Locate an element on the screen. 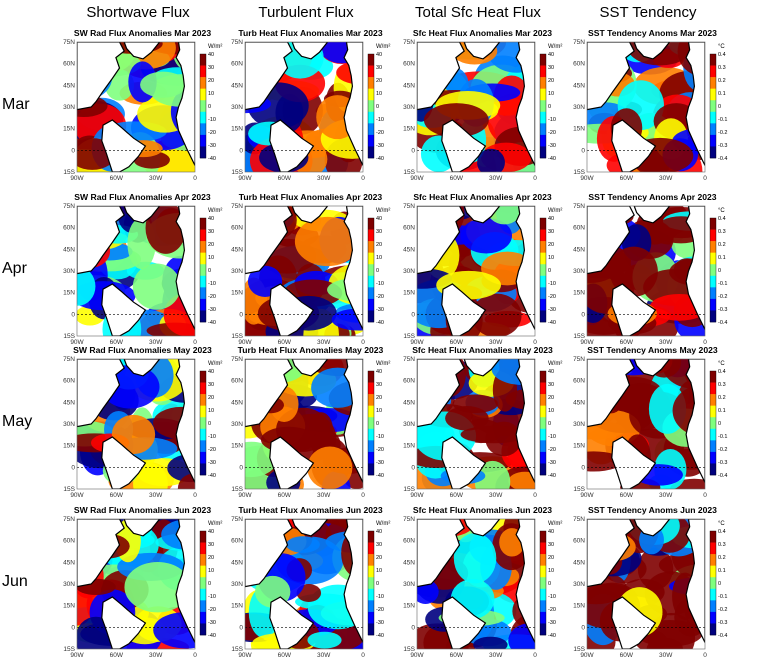  lat-tick-label: 45N is located at coordinates (409, 249).